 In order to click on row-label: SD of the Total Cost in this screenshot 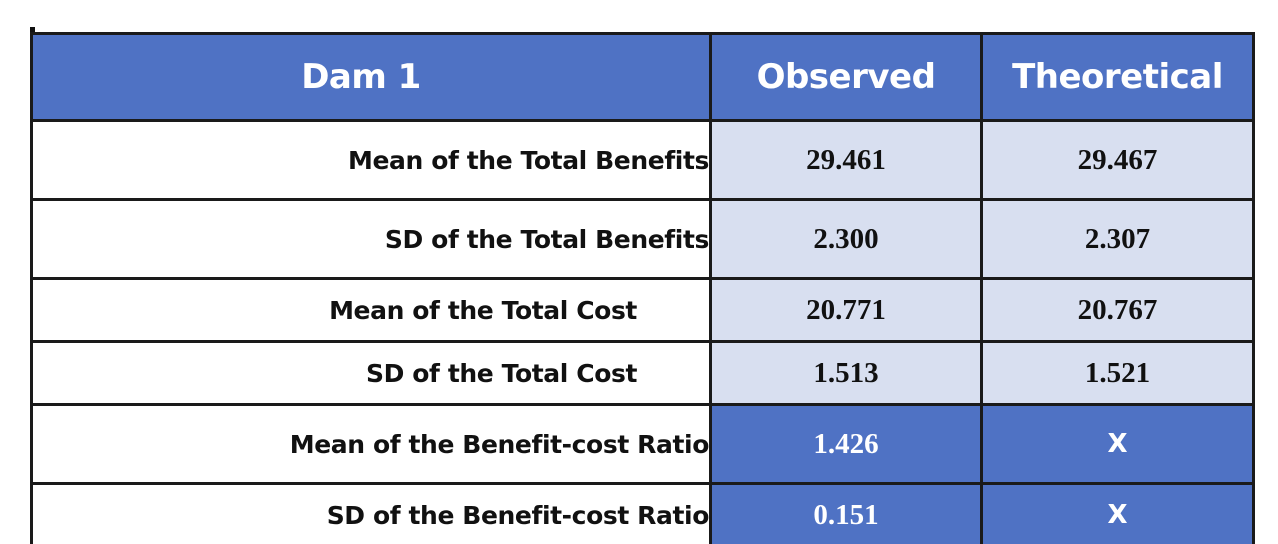, I will do `click(371, 373)`.